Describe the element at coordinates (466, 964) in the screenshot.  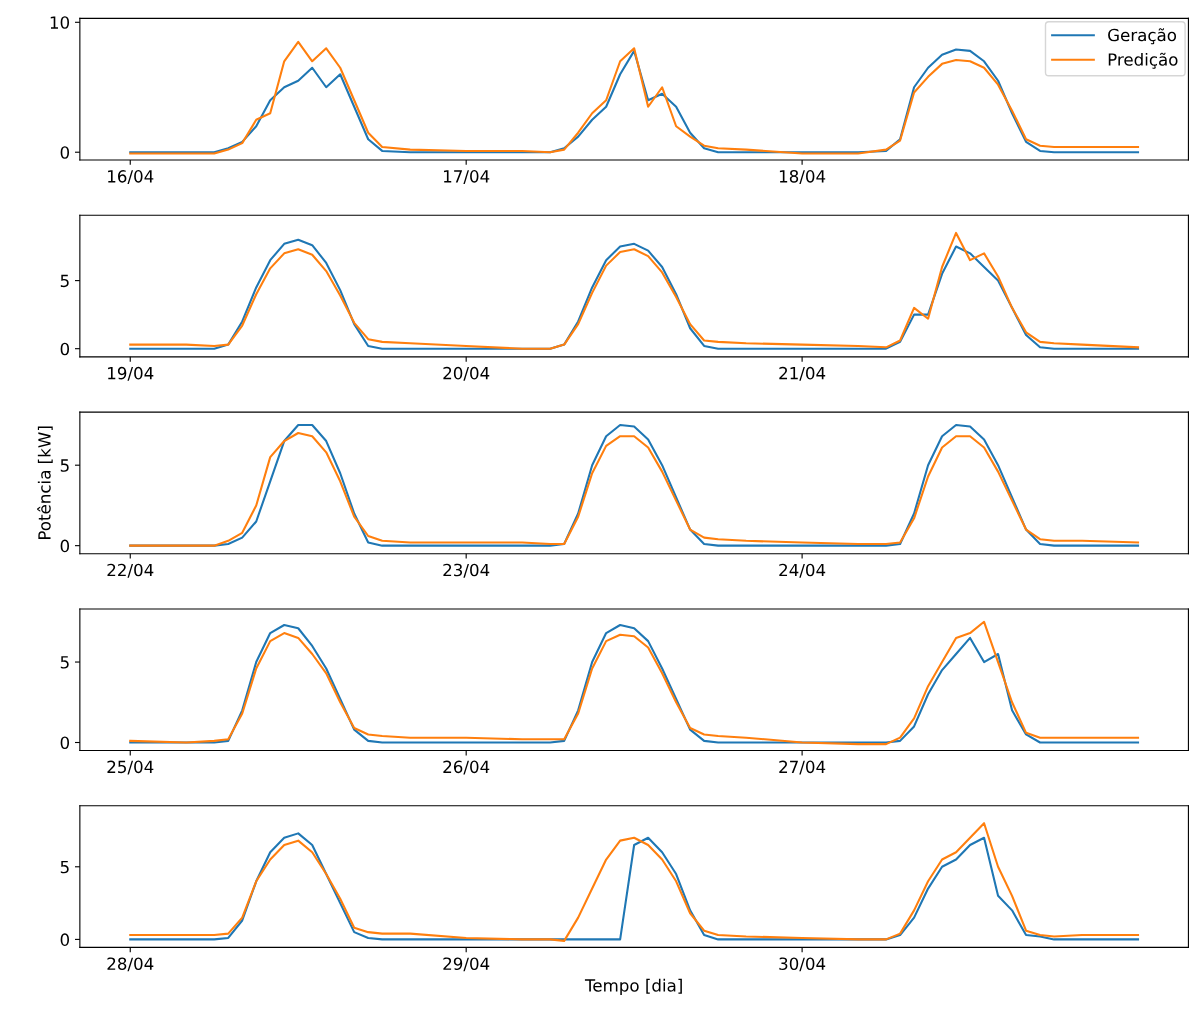
I see `x-tick-label: 29/04` at that location.